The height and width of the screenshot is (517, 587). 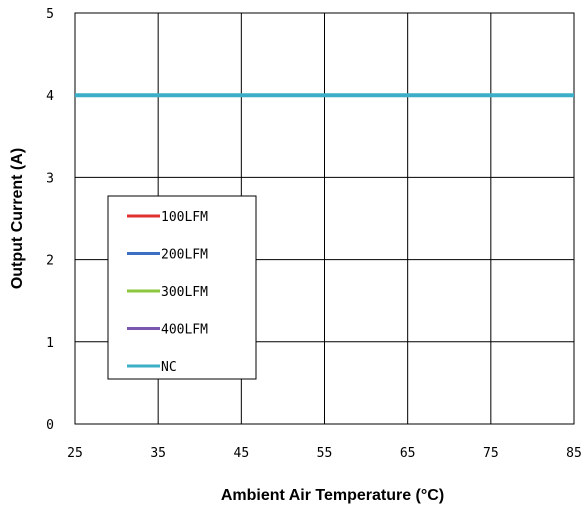 I want to click on y-tick-label: 5, so click(x=50, y=14).